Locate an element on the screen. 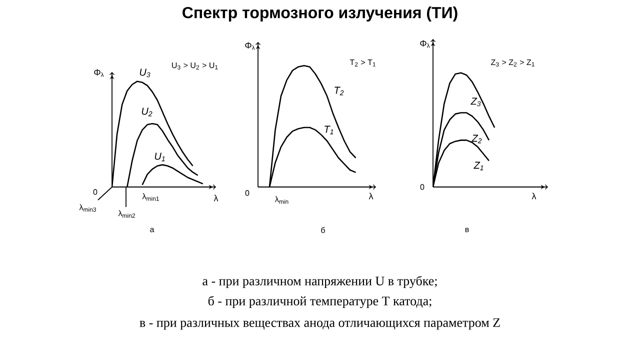  annotation: T$_{2}$ > T$_{1}$ is located at coordinates (363, 63).